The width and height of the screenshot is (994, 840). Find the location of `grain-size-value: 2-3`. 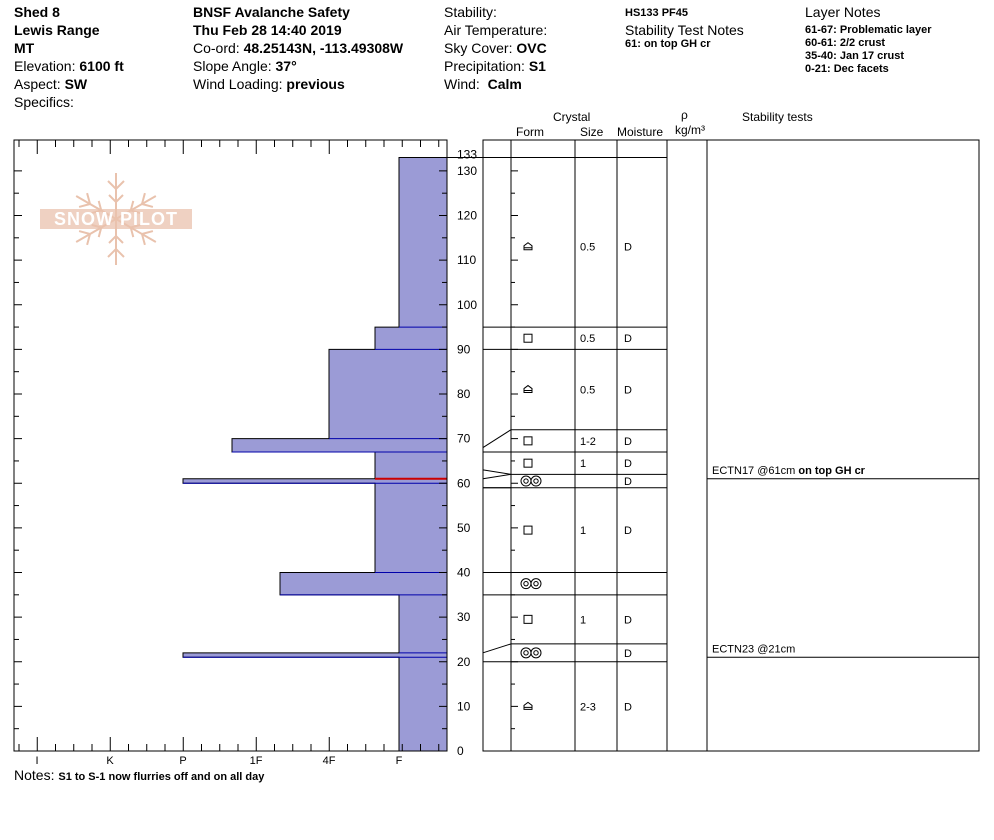

grain-size-value: 2-3 is located at coordinates (588, 707).